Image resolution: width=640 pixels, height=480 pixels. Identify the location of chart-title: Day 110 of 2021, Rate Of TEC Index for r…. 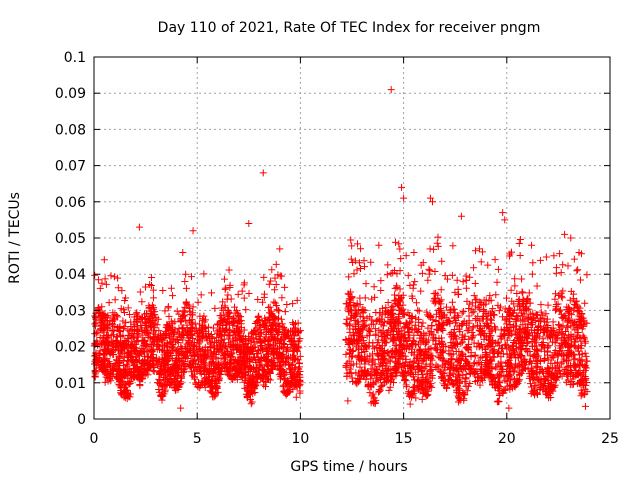
(349, 28).